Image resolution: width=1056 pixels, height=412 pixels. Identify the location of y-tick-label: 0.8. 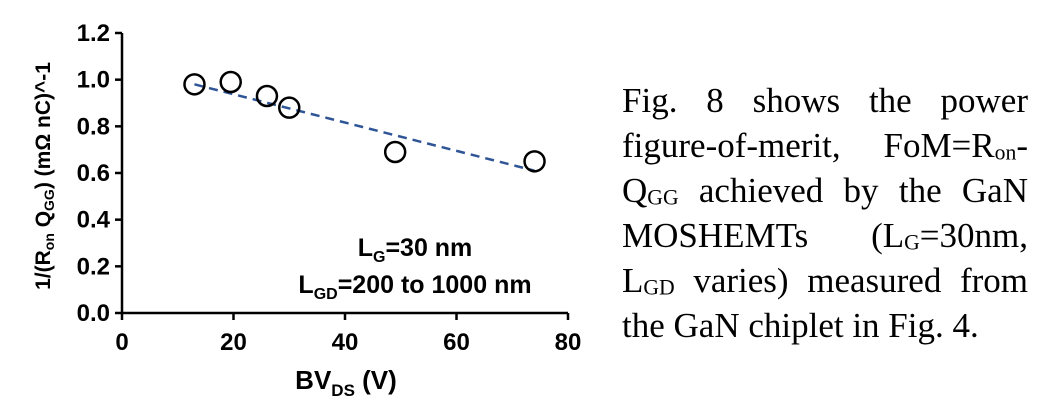
(93, 126).